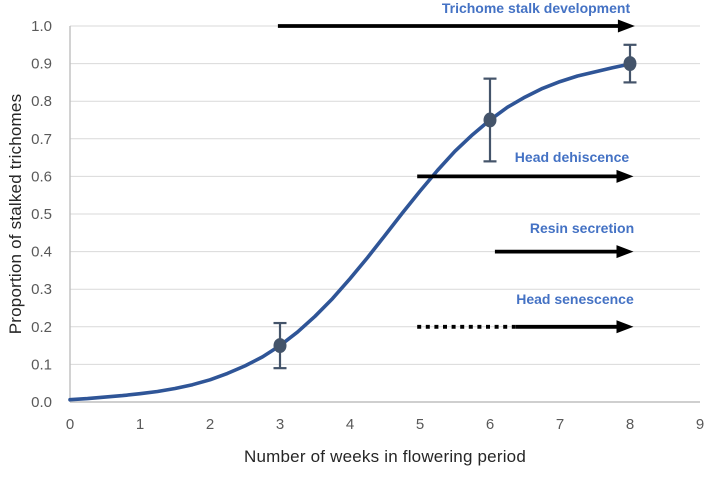 Image resolution: width=708 pixels, height=477 pixels. What do you see at coordinates (41, 101) in the screenshot?
I see `y-tick-label: 0.8` at bounding box center [41, 101].